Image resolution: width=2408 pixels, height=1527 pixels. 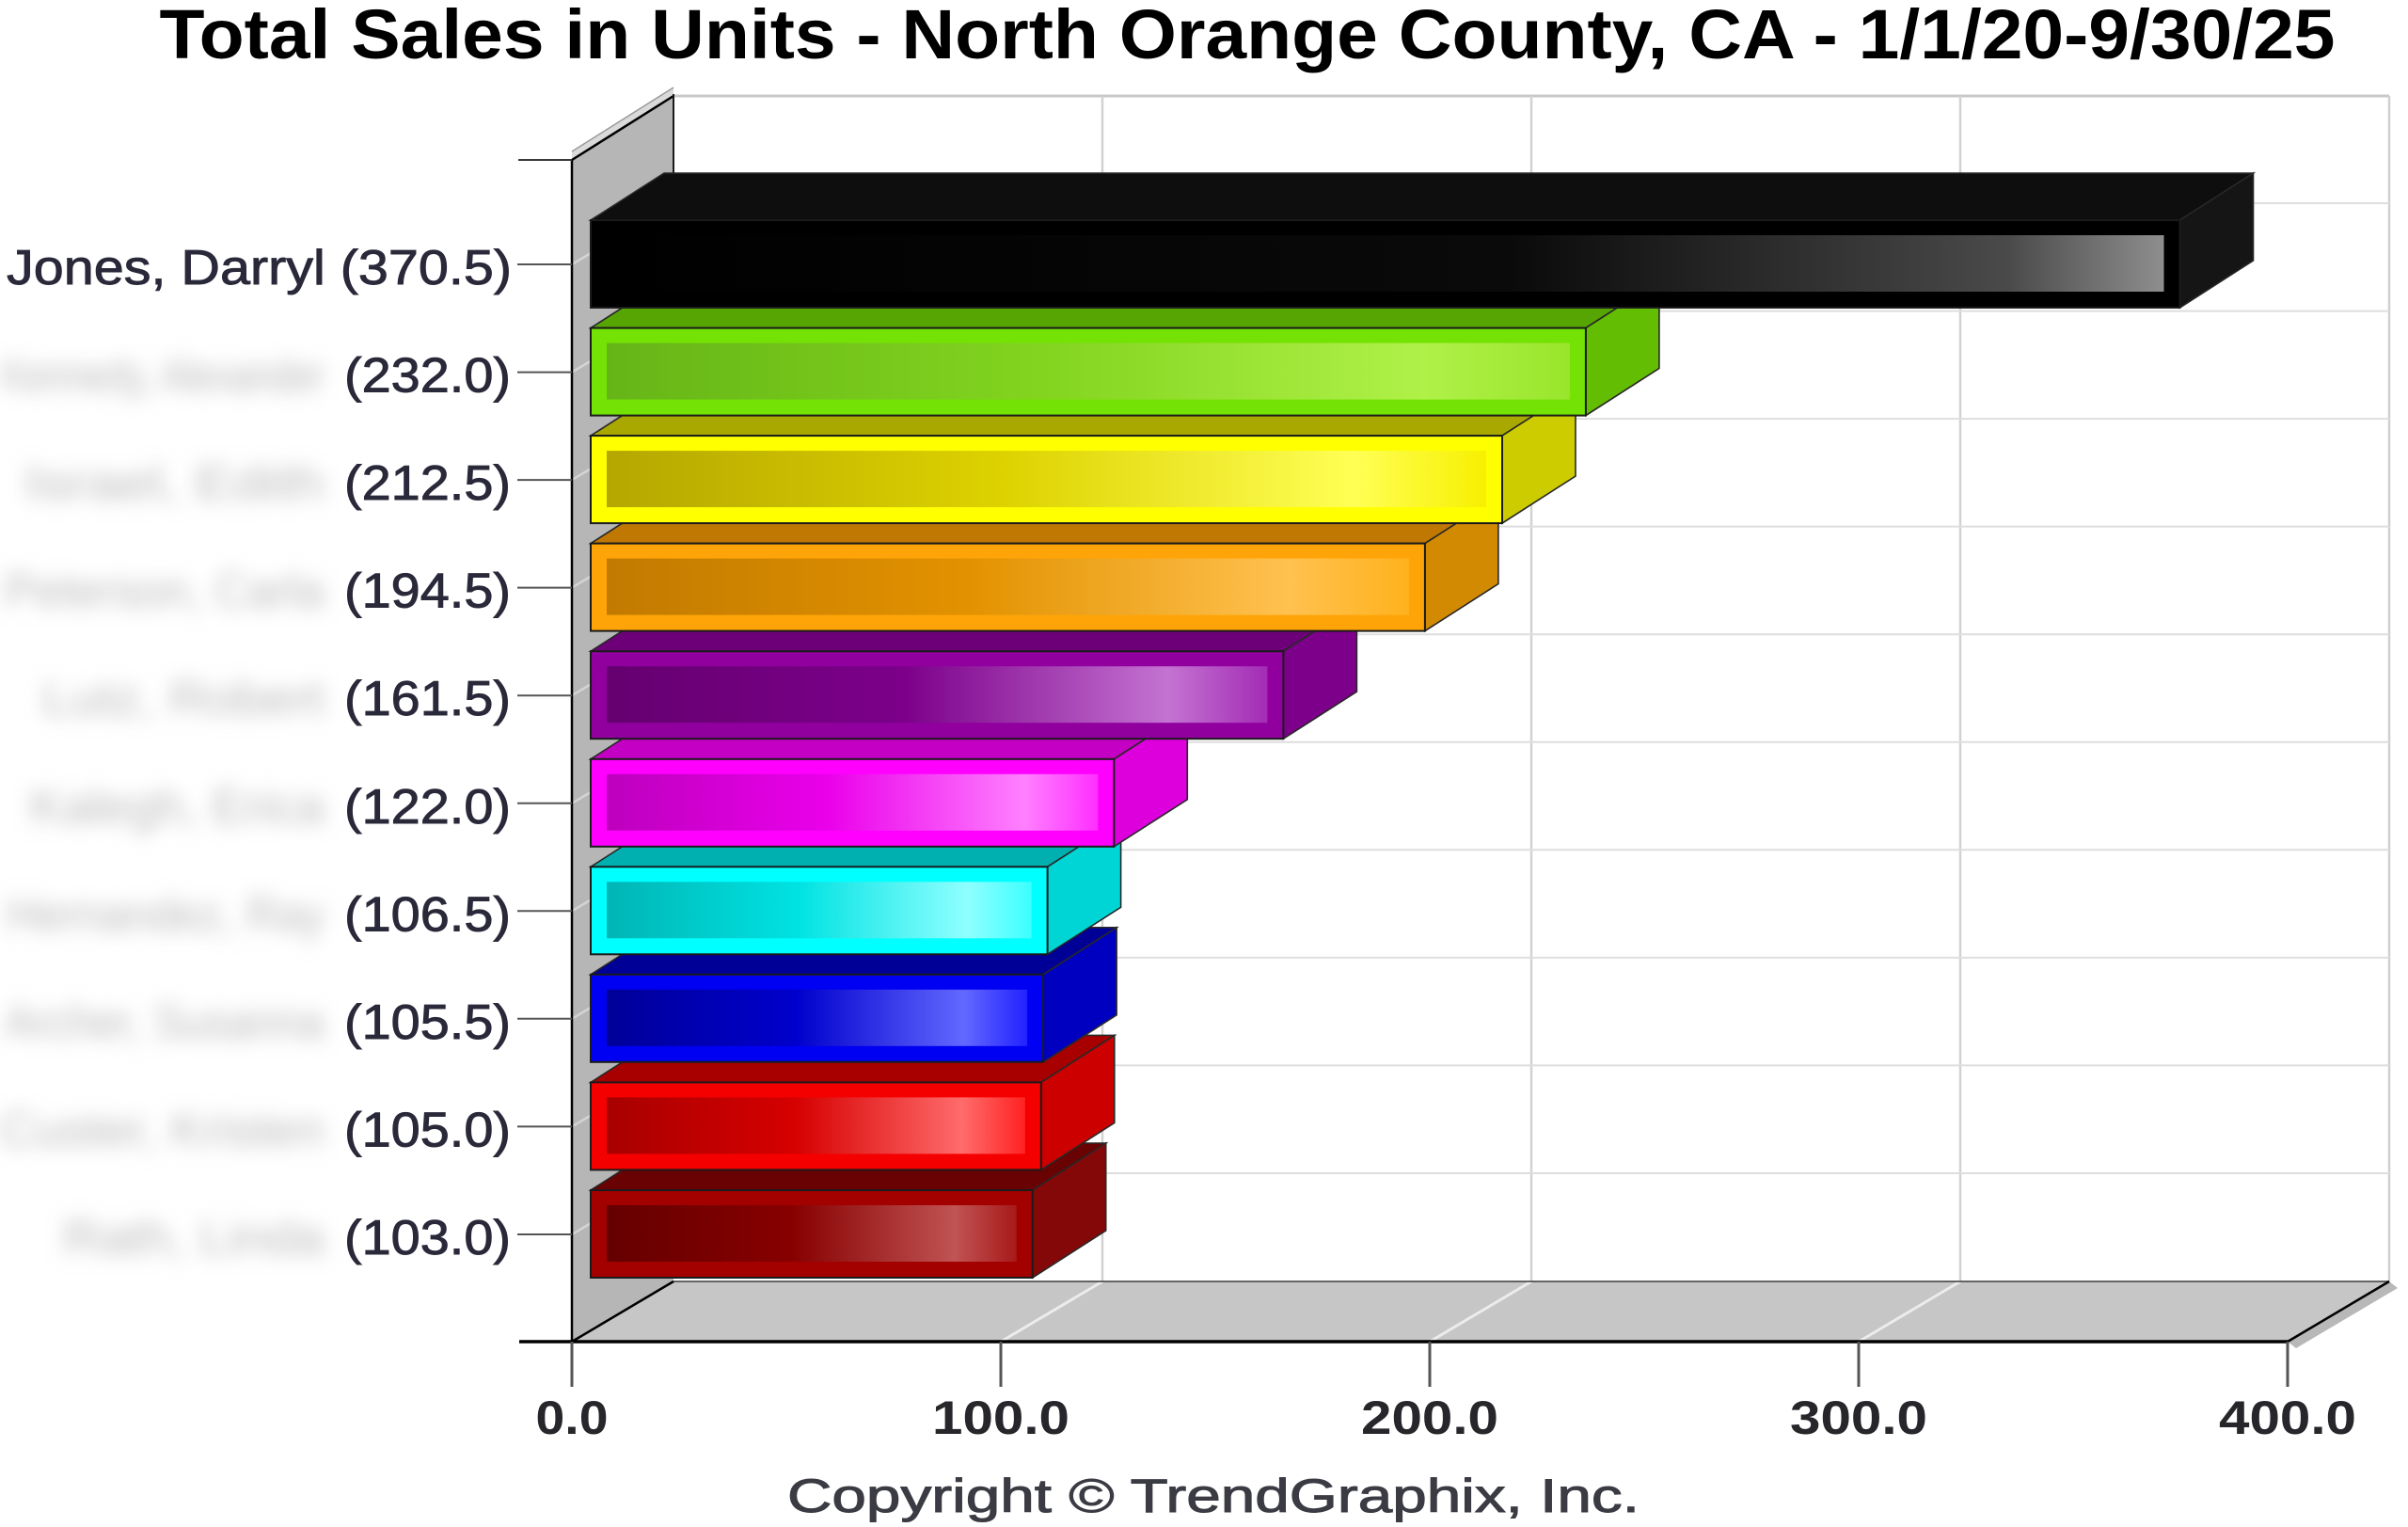 What do you see at coordinates (1859, 1418) in the screenshot?
I see `svg-text: 300.0` at bounding box center [1859, 1418].